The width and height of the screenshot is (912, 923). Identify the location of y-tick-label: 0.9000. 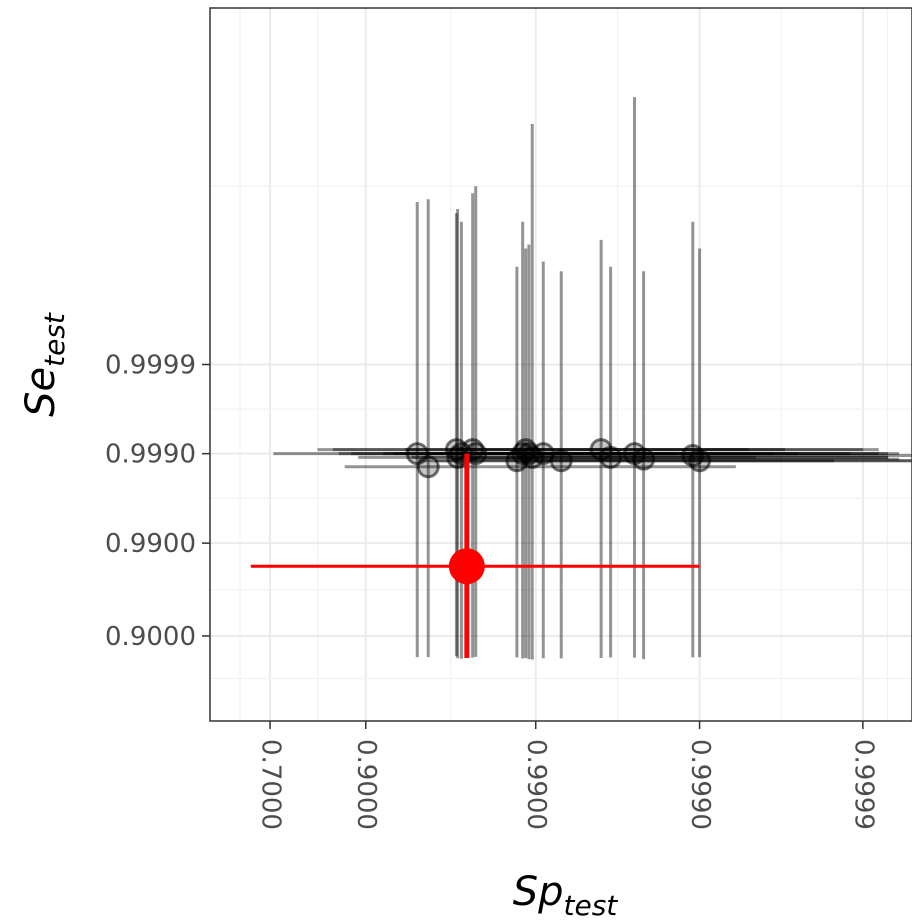
(150, 637).